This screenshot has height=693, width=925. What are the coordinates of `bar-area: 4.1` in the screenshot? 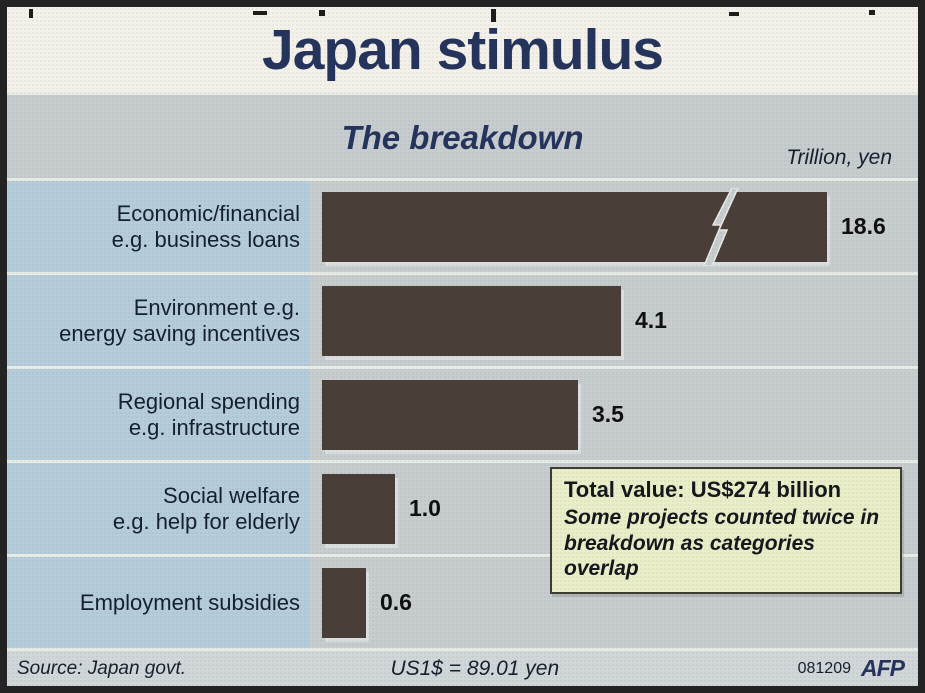 It's located at (613, 320).